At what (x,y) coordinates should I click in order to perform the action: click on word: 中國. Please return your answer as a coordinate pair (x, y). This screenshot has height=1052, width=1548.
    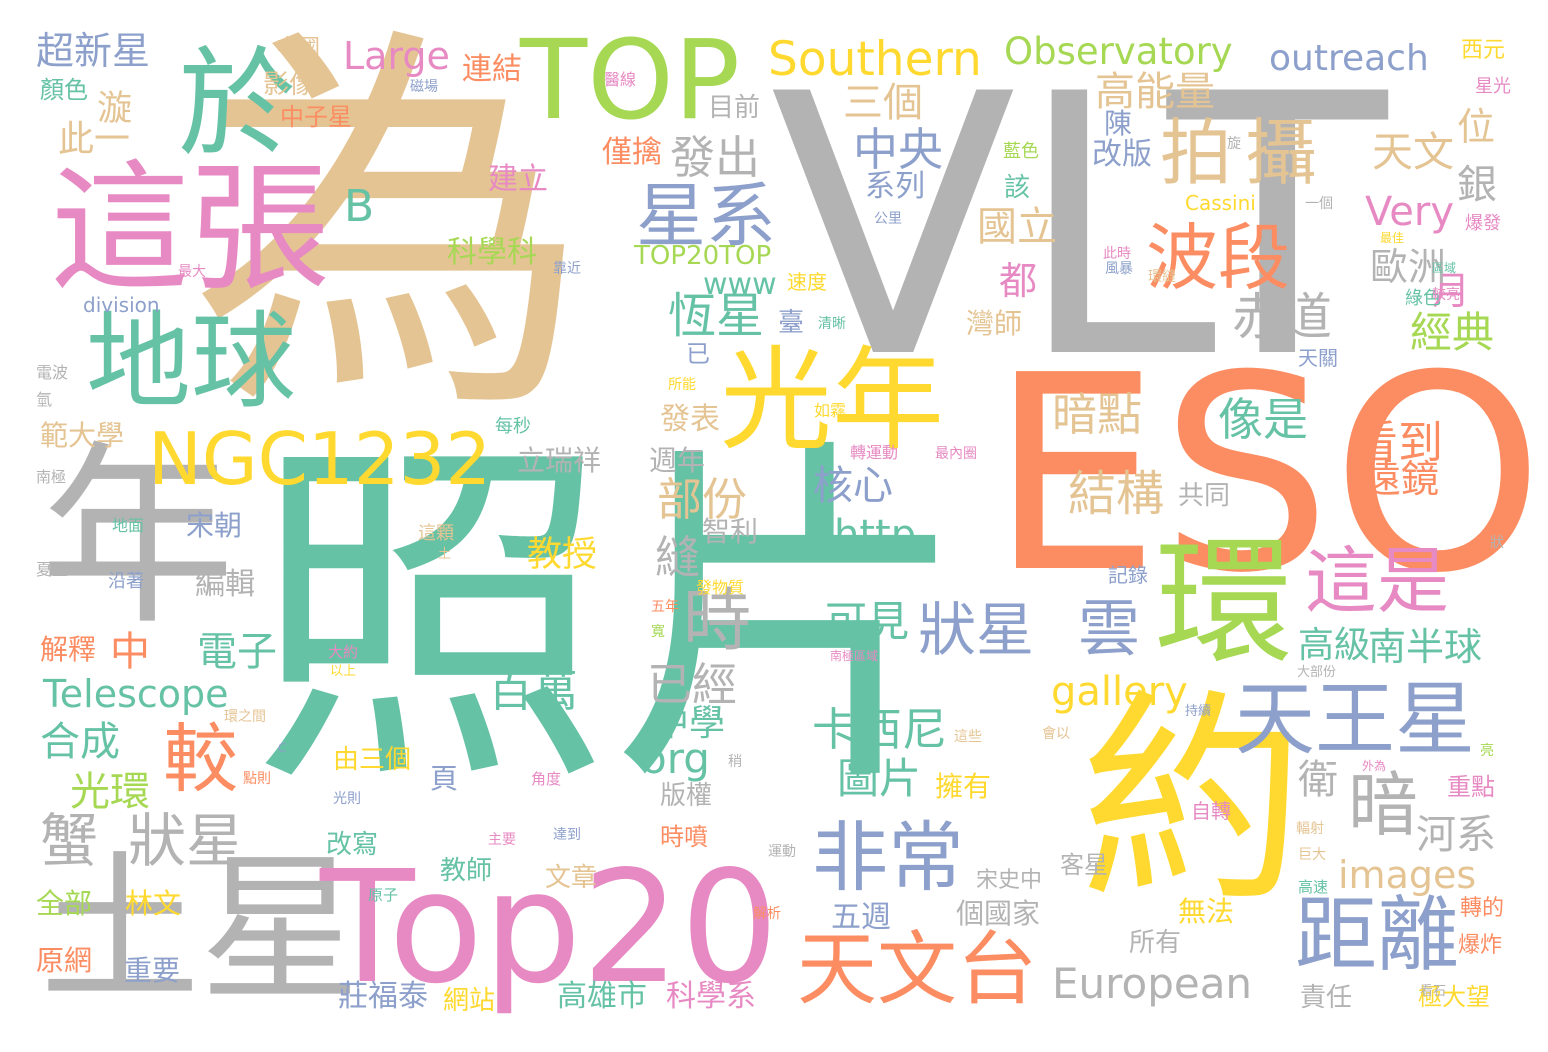
    Looking at the image, I should click on (298, 48).